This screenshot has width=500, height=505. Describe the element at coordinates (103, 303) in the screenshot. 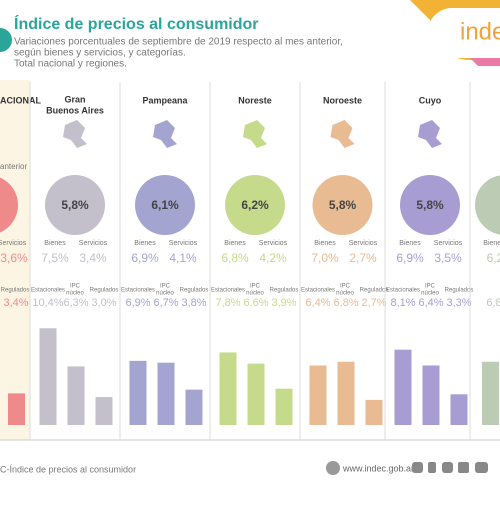

I see `label: 3,0%` at that location.